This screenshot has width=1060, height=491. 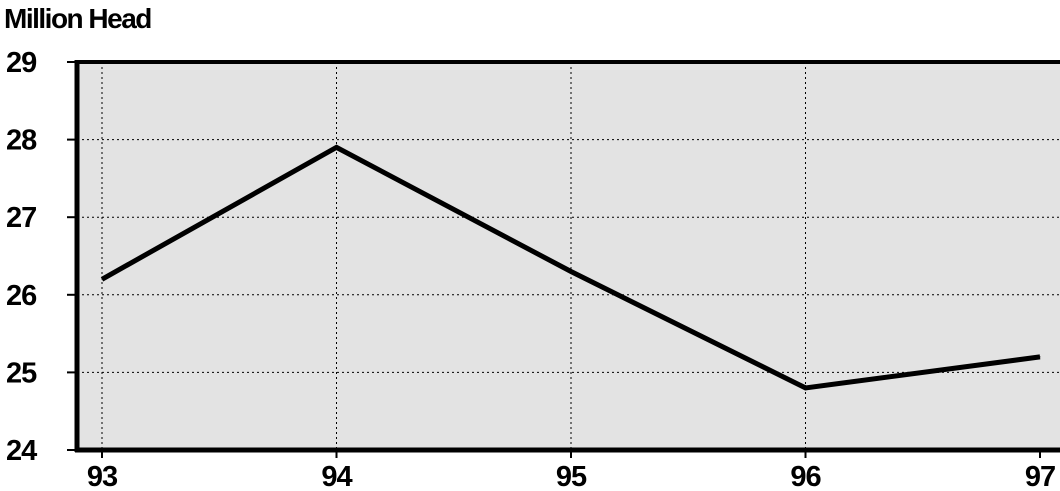 I want to click on x-tick-label: 97, so click(x=1040, y=476).